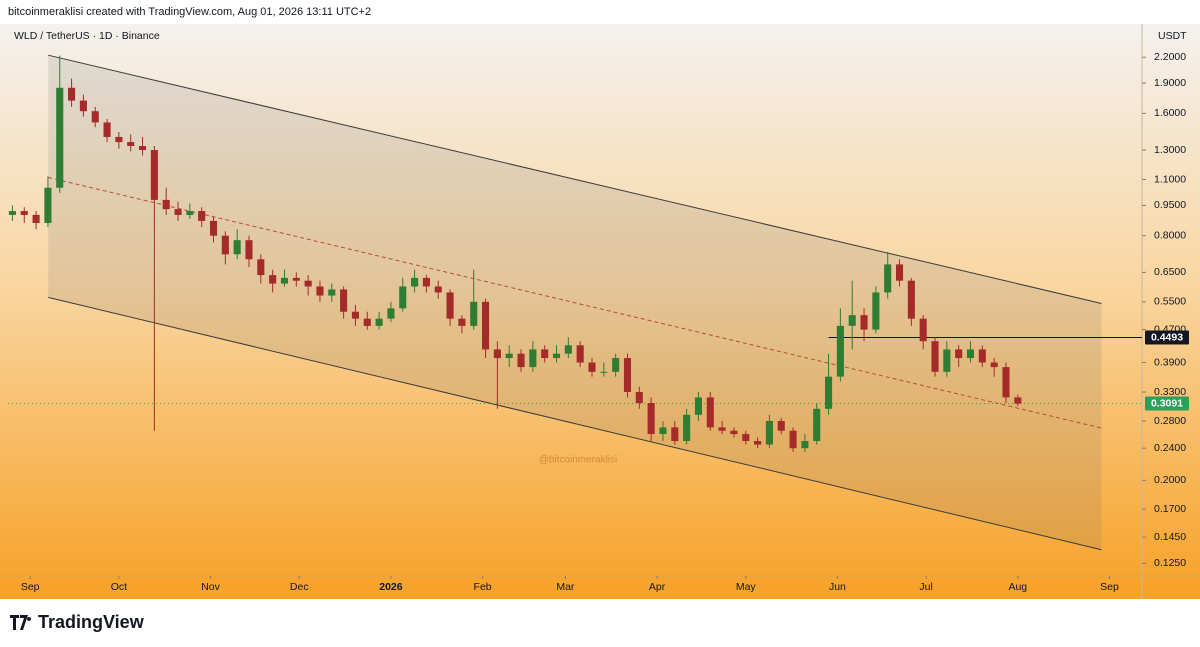 Image resolution: width=1200 pixels, height=647 pixels. What do you see at coordinates (1170, 448) in the screenshot?
I see `y-tick-label: 0.2400` at bounding box center [1170, 448].